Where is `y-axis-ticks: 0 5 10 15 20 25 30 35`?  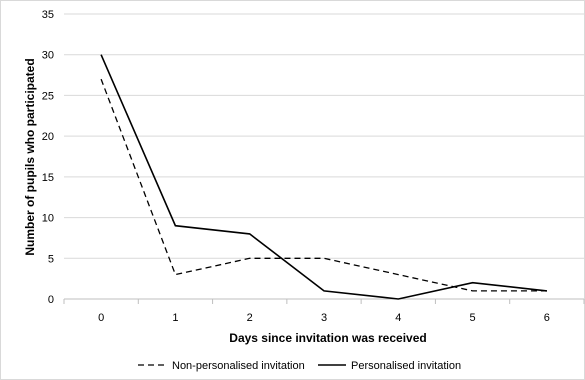
y-axis-ticks: 0 5 10 15 20 25 30 35 is located at coordinates (48, 157).